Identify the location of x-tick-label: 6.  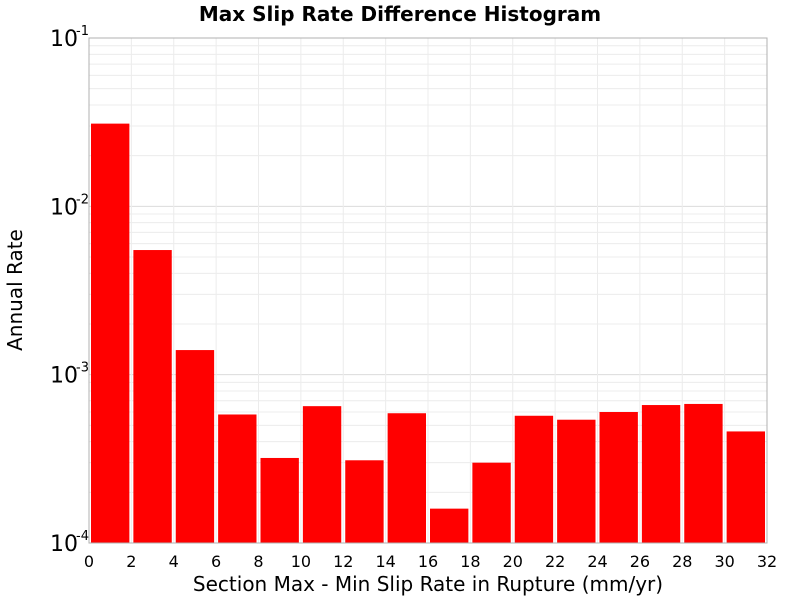
(216, 561).